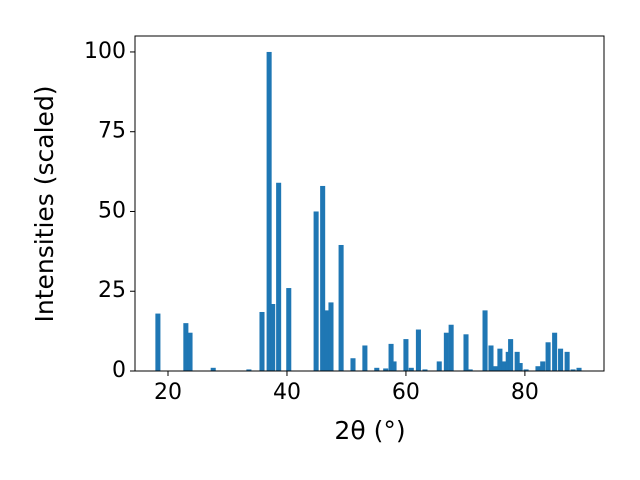 The image size is (640, 480). What do you see at coordinates (112, 290) in the screenshot?
I see `y-tick-label: 25` at bounding box center [112, 290].